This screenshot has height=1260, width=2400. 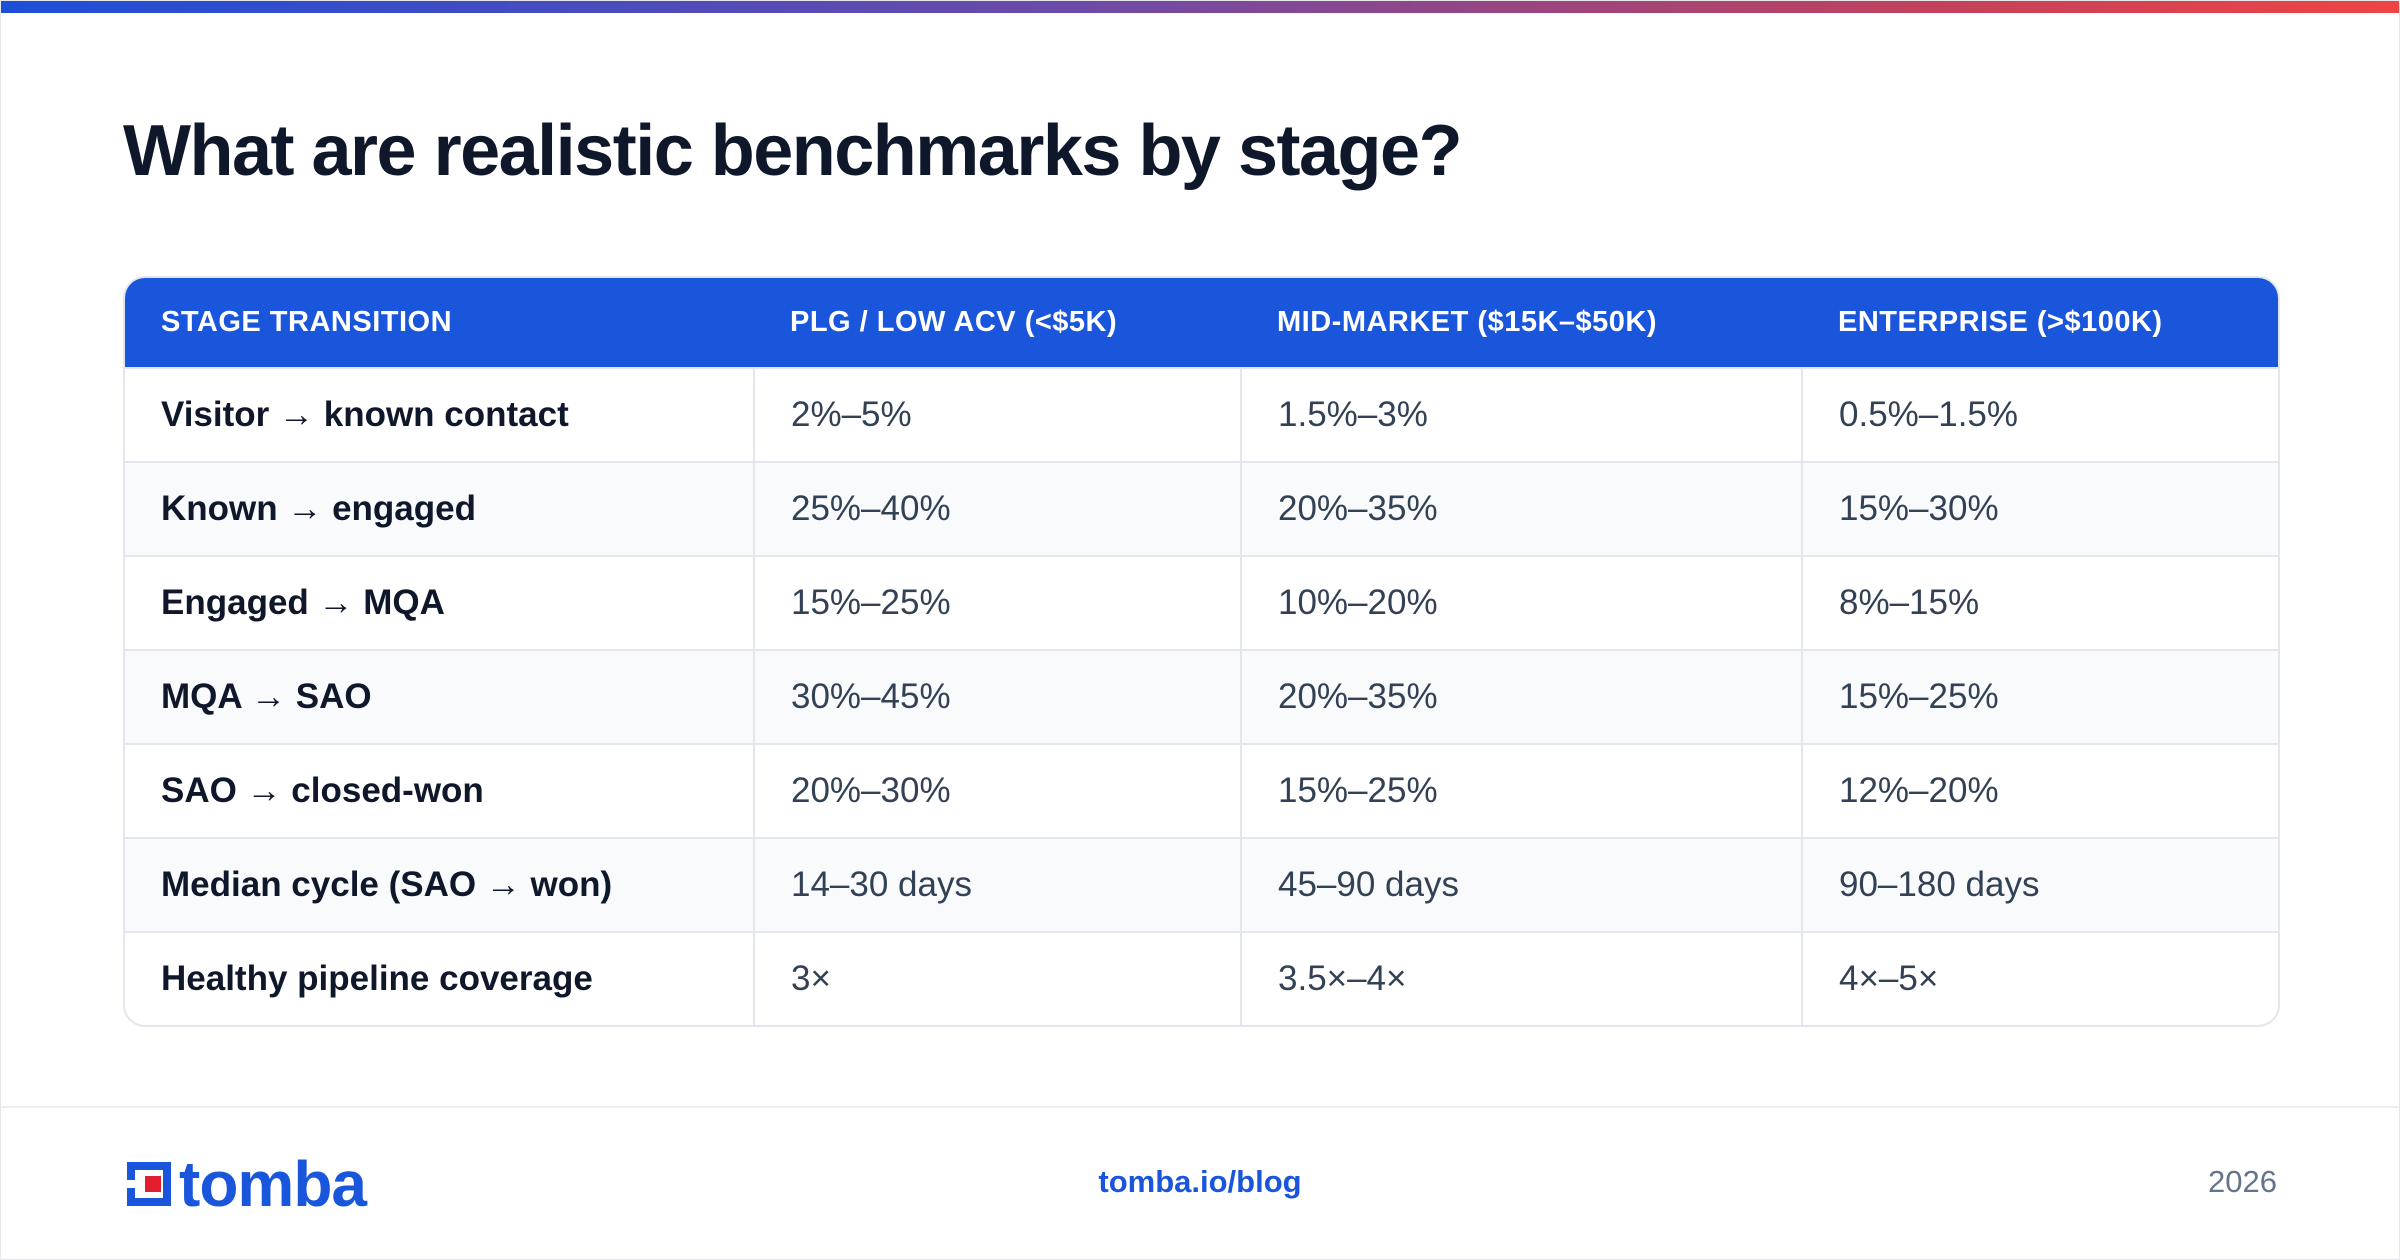 What do you see at coordinates (439, 414) in the screenshot?
I see `stage-cell: Visitor → known contact` at bounding box center [439, 414].